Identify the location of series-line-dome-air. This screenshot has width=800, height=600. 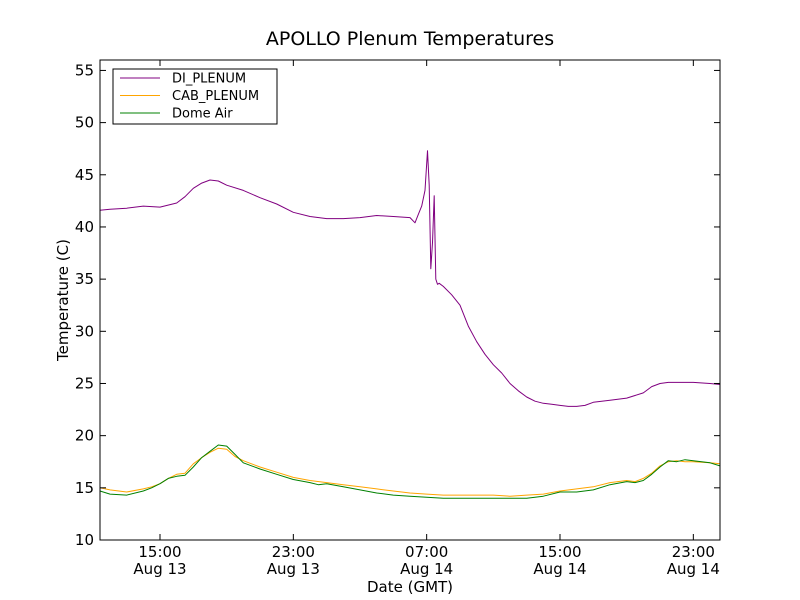
(410, 471).